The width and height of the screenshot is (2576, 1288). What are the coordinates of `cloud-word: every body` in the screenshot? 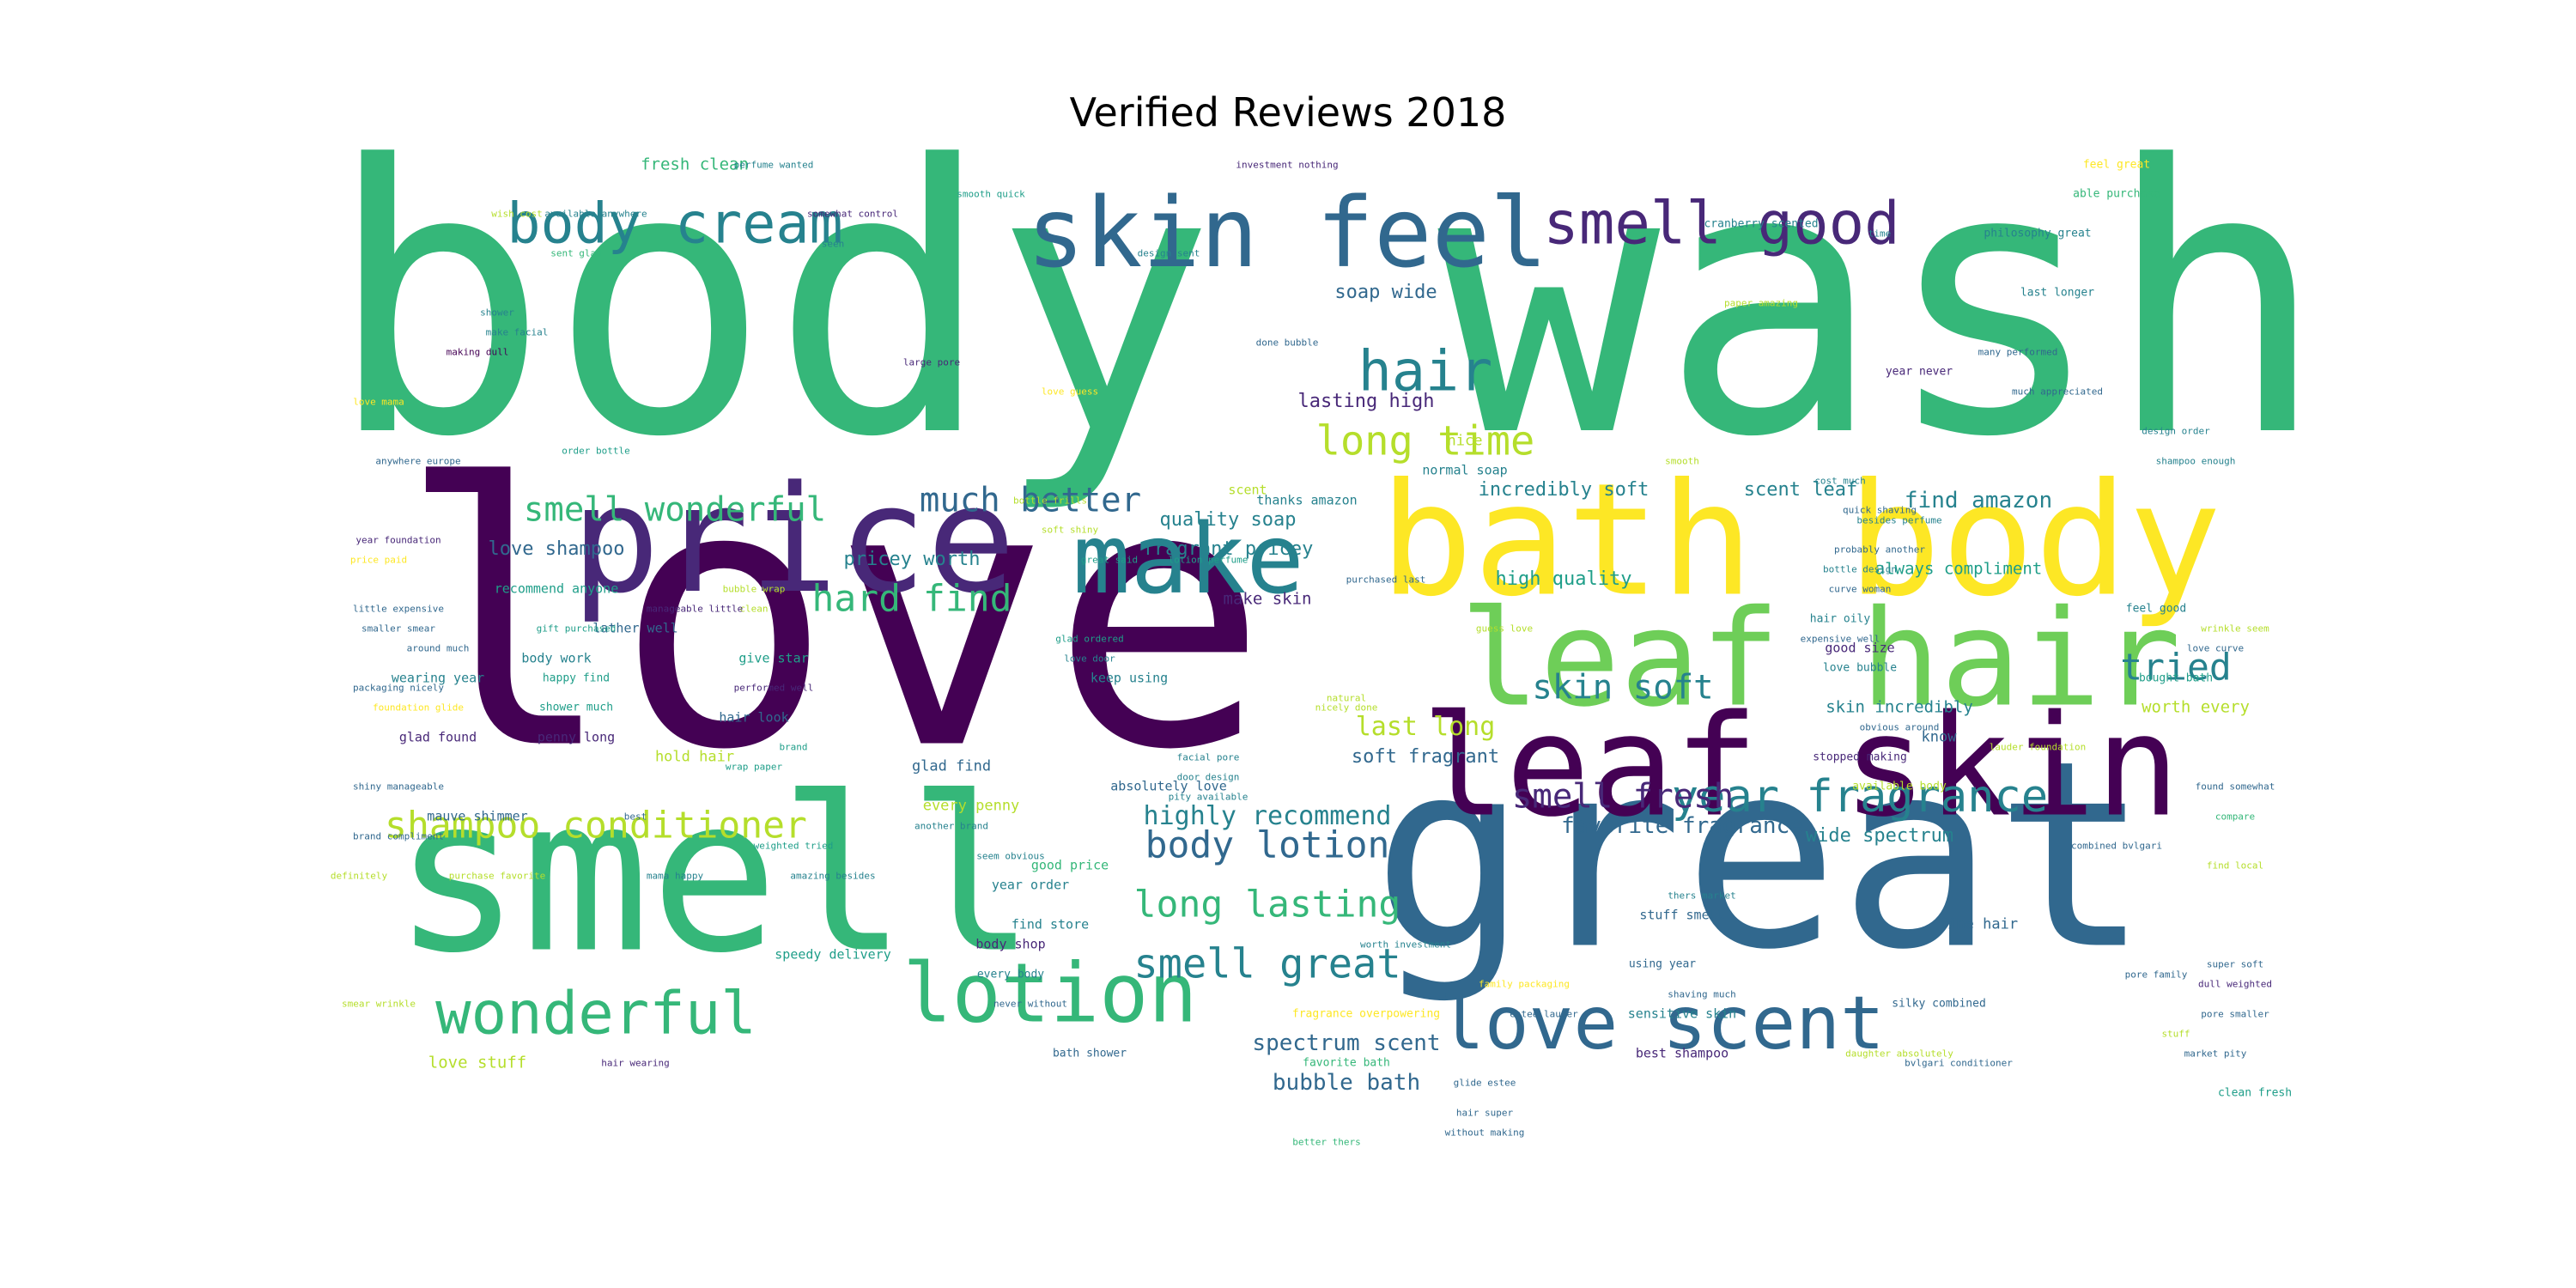 It's located at (1010, 974).